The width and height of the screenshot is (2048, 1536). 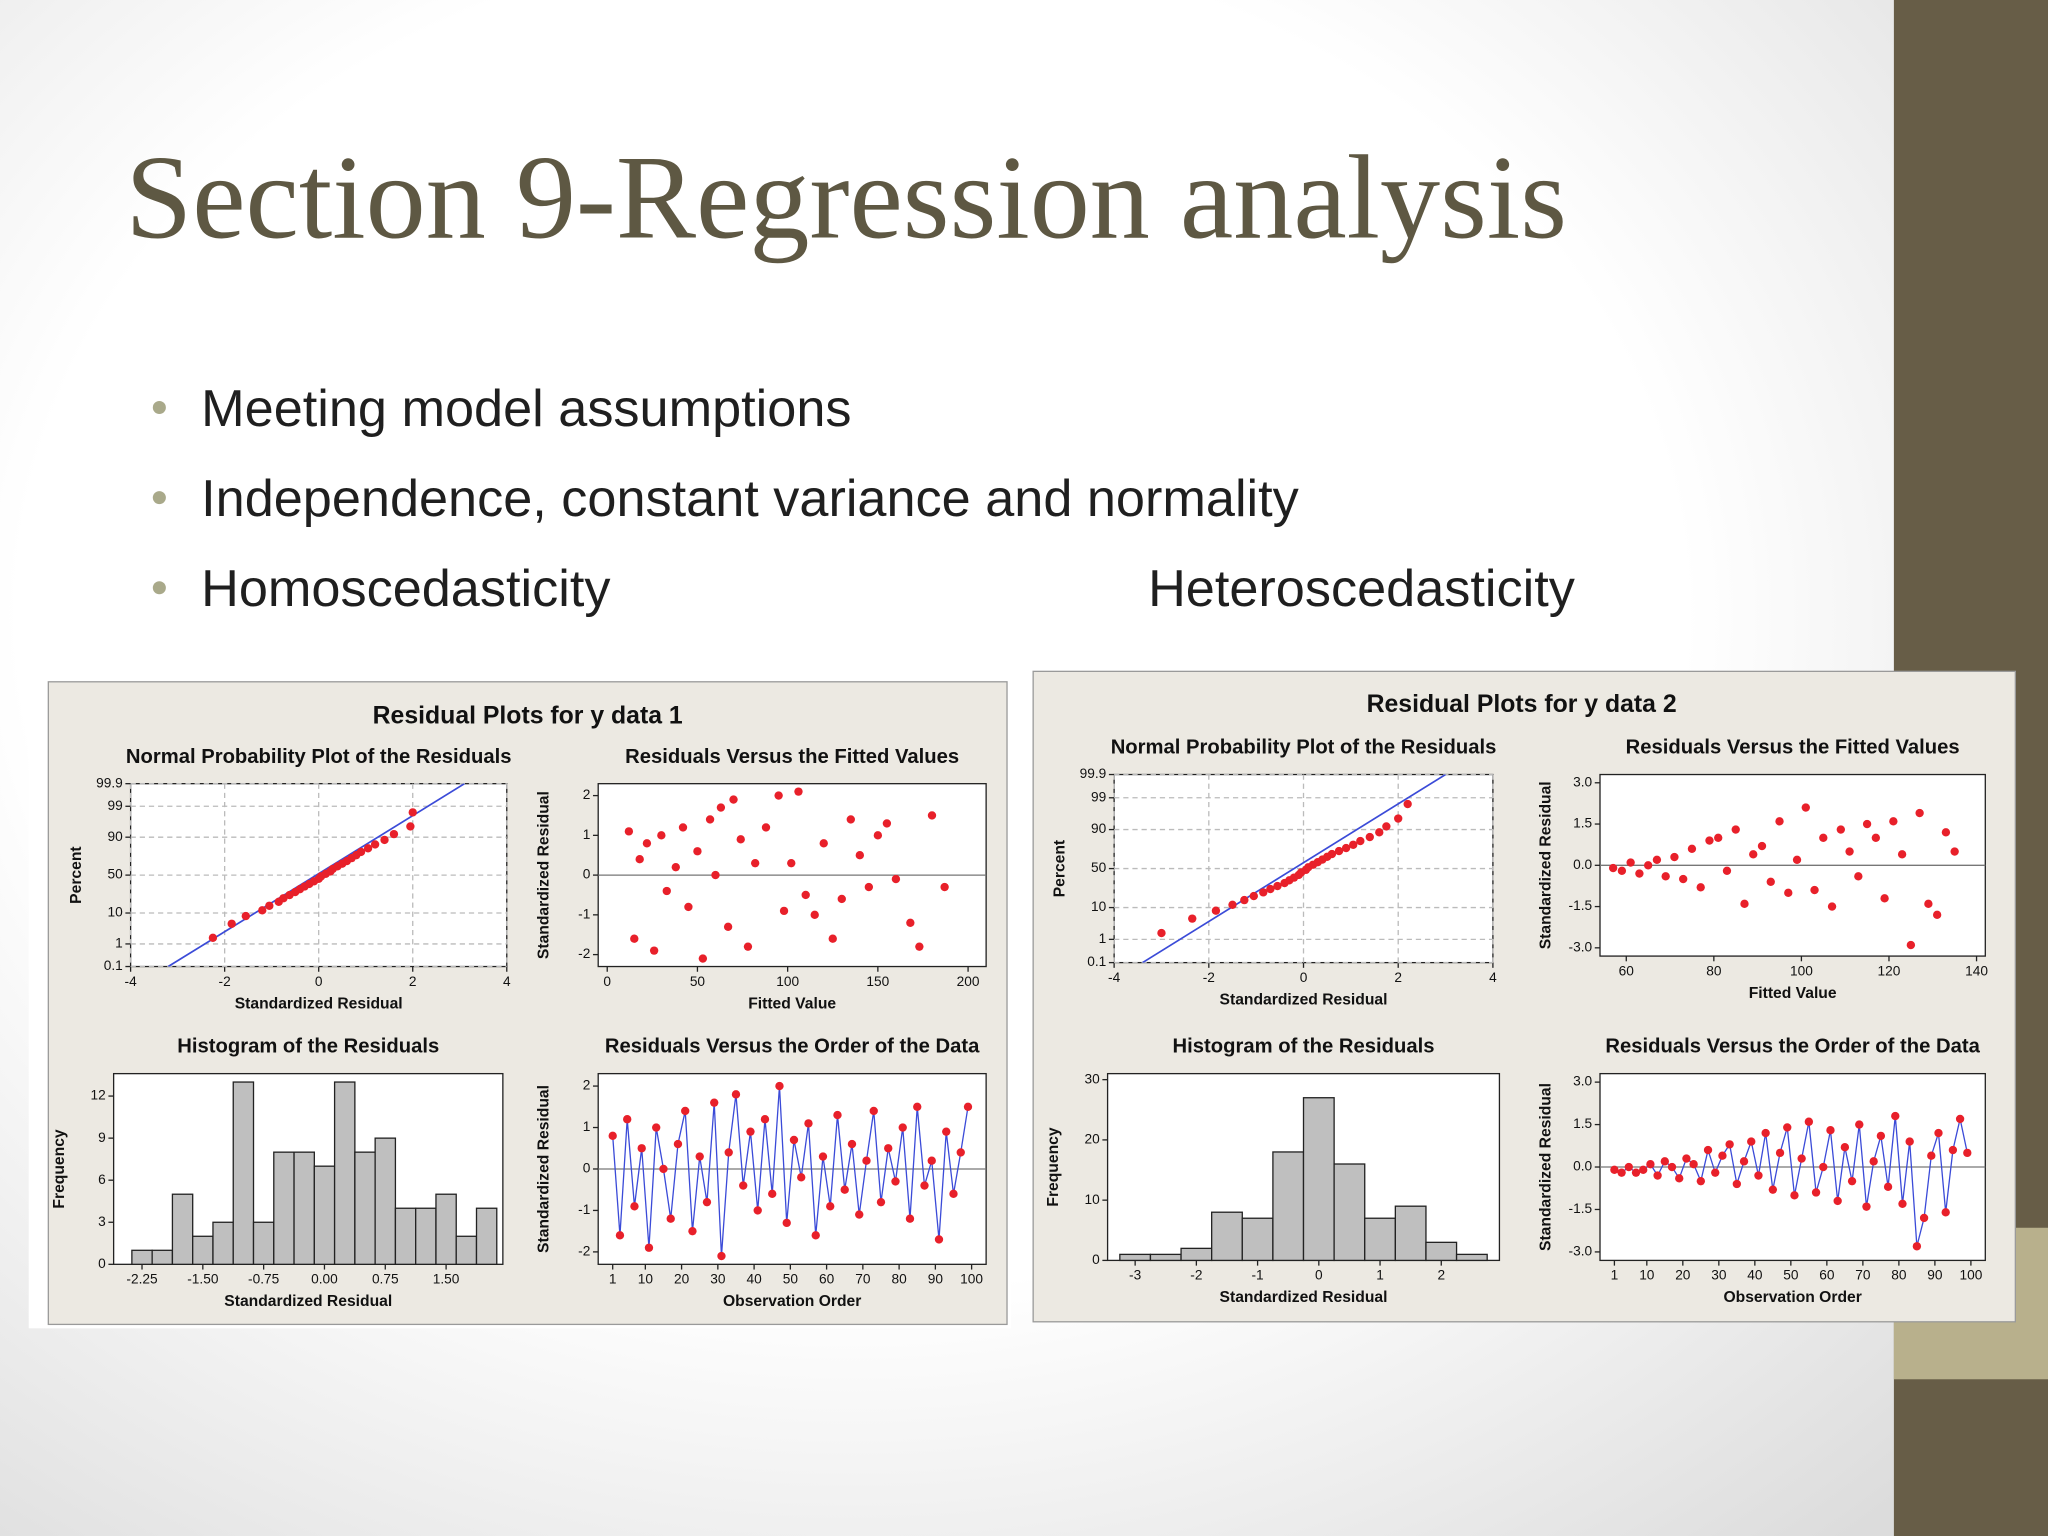 What do you see at coordinates (1099, 828) in the screenshot?
I see `y-tick-label: 90` at bounding box center [1099, 828].